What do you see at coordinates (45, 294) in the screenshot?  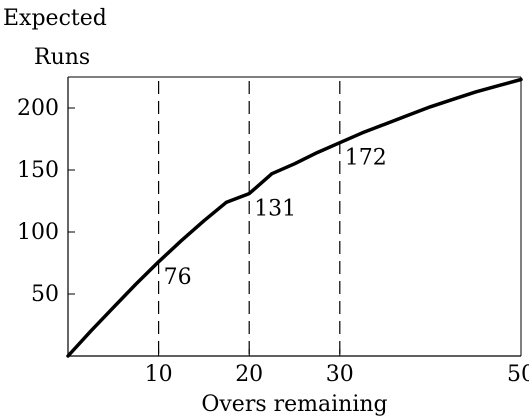 I see `y-tick-label: 50` at bounding box center [45, 294].